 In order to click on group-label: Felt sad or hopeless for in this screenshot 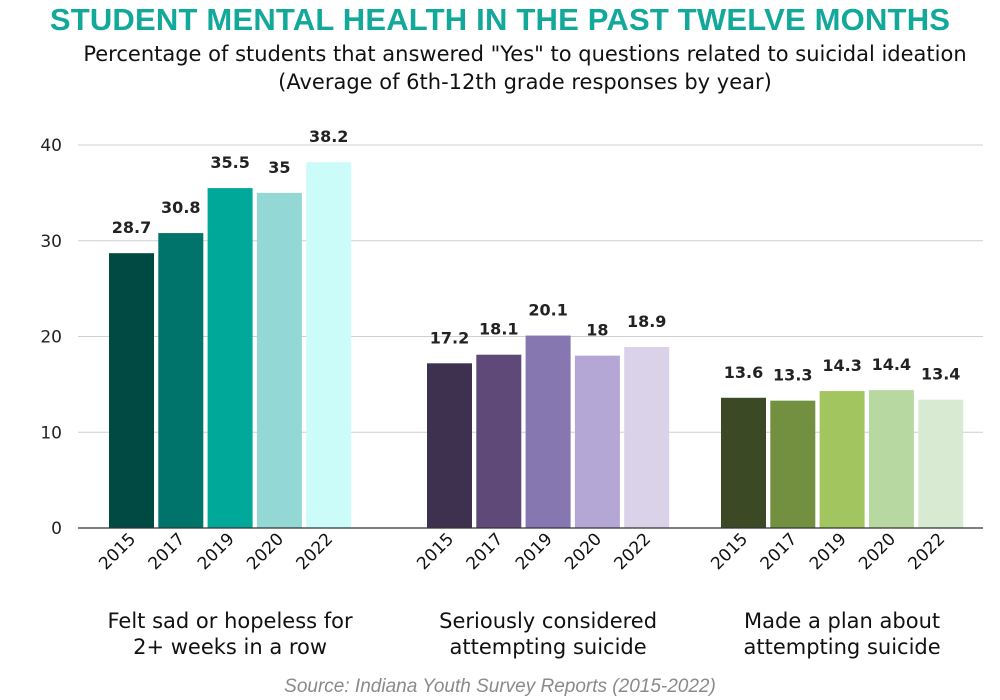, I will do `click(231, 621)`.